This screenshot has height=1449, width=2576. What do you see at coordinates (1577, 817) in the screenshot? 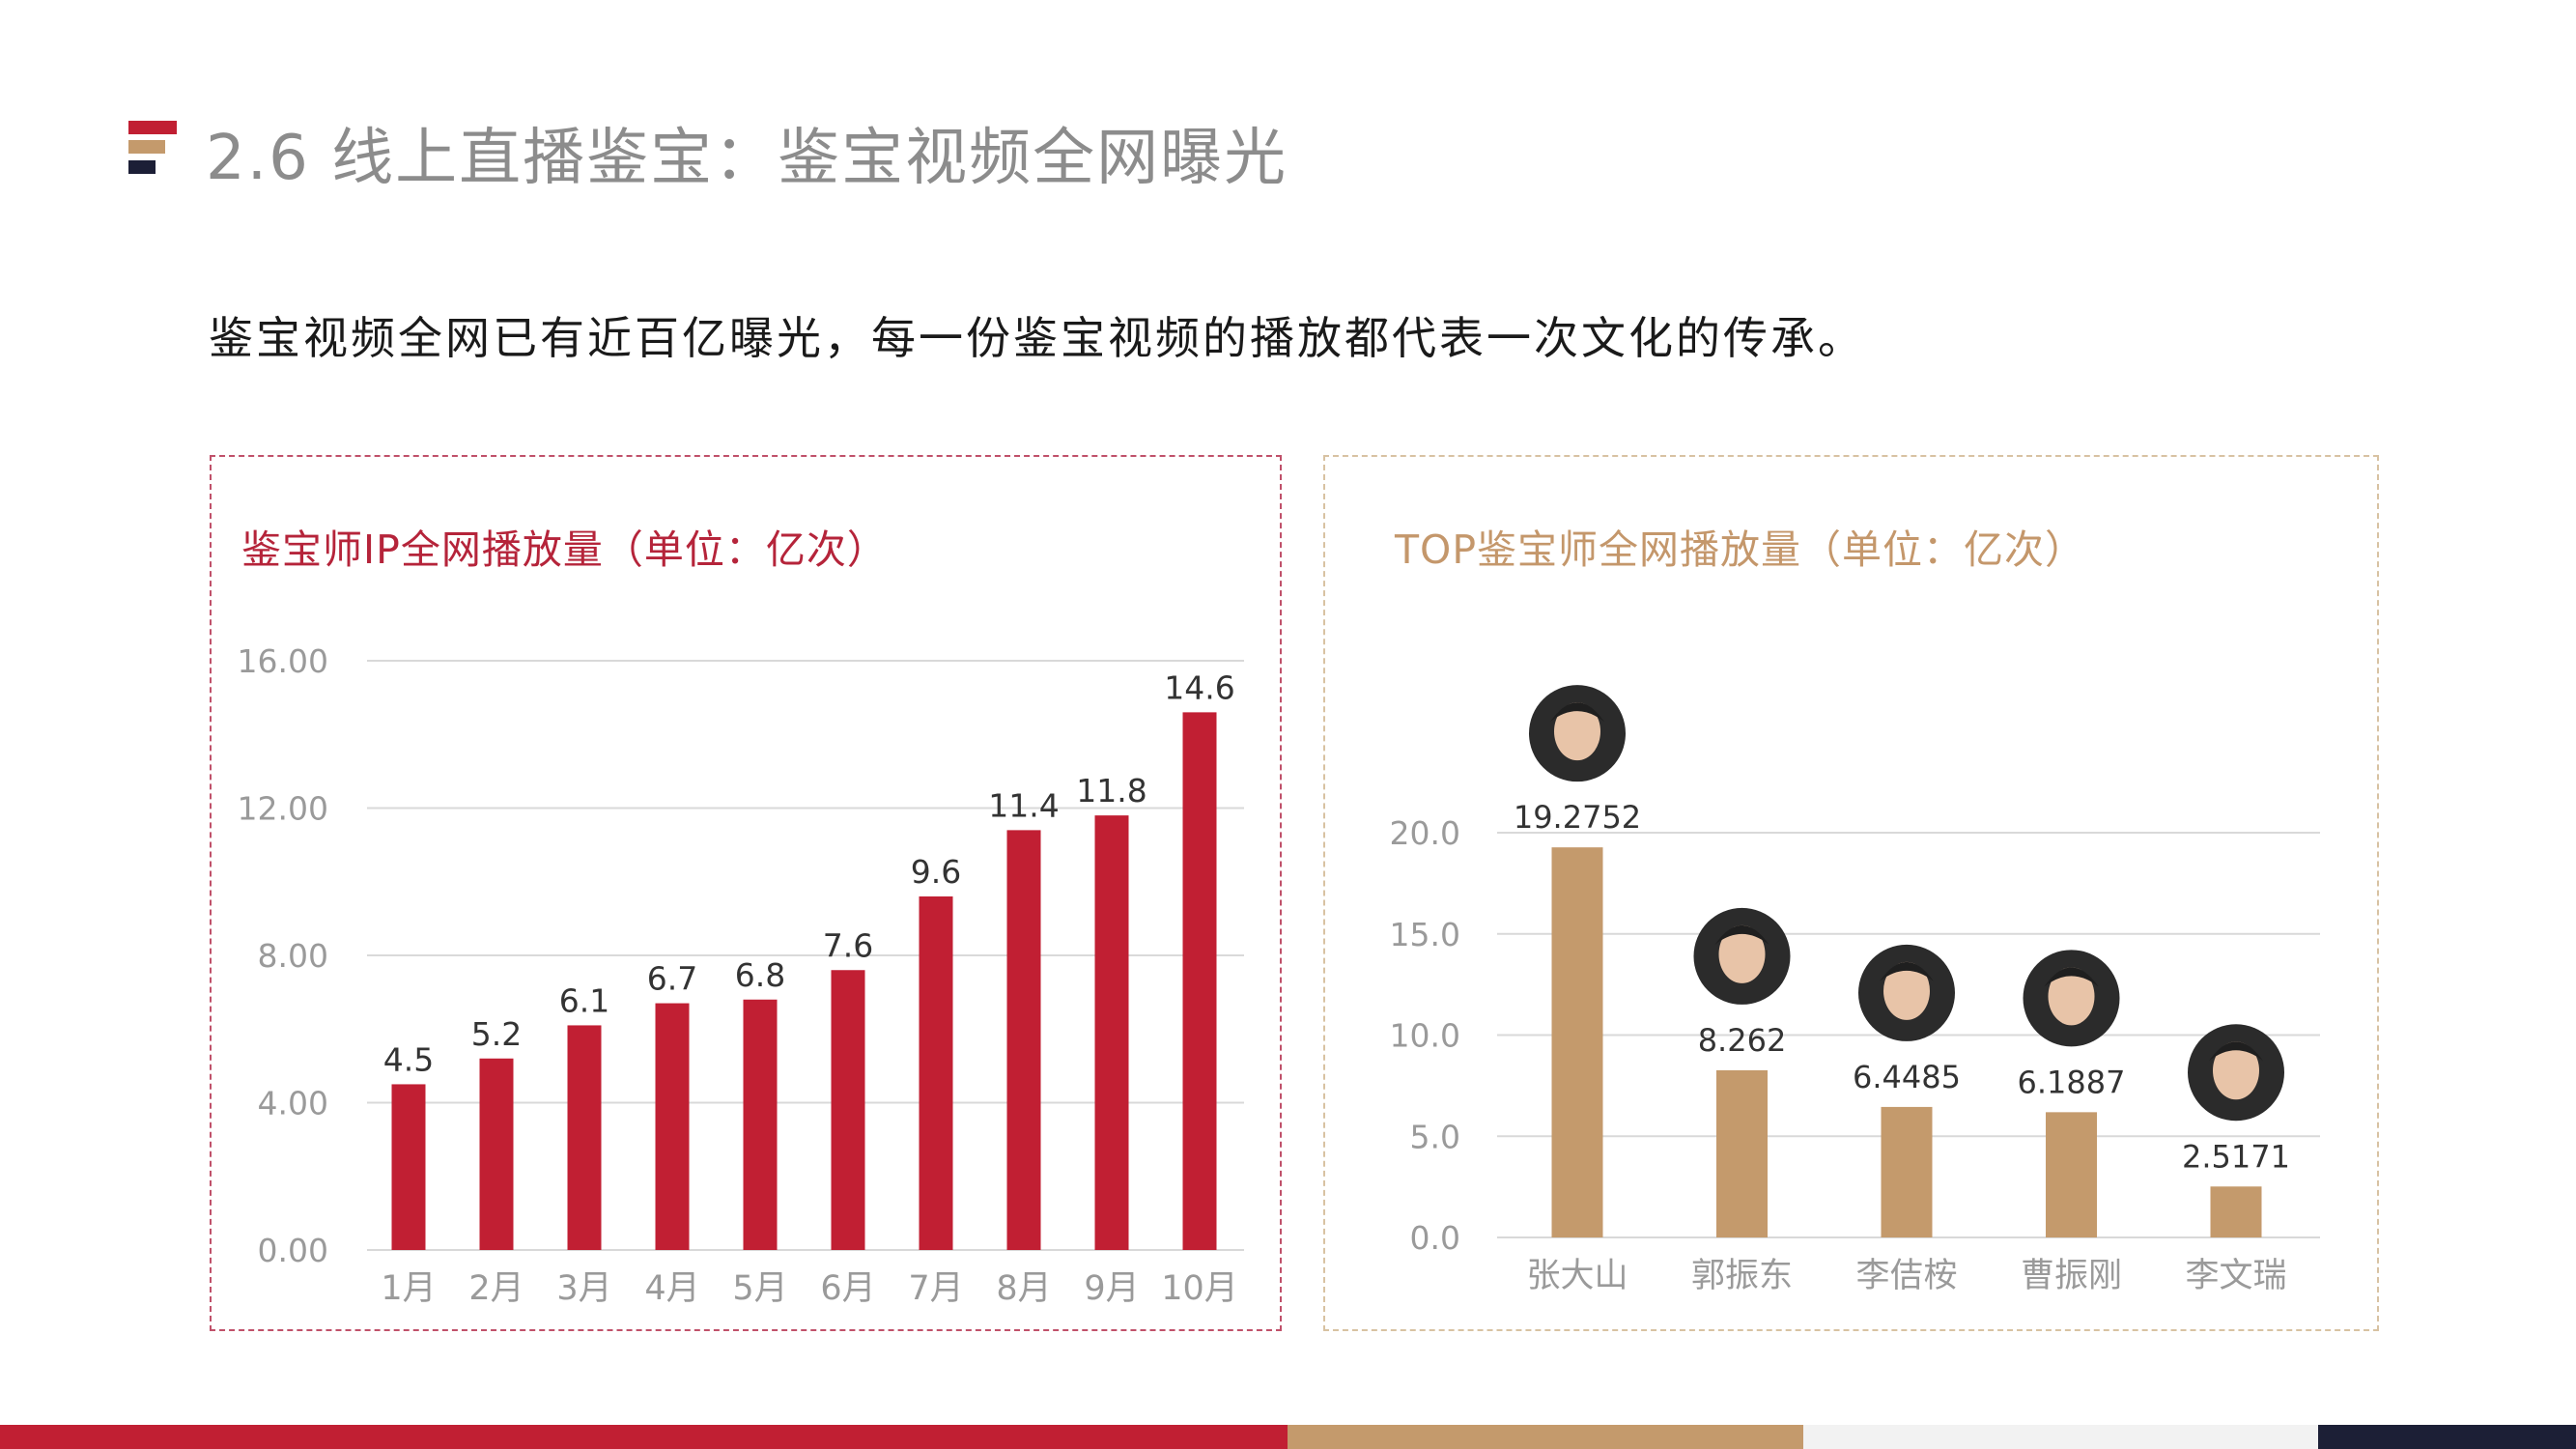
I see `data-label: 19.2752` at bounding box center [1577, 817].